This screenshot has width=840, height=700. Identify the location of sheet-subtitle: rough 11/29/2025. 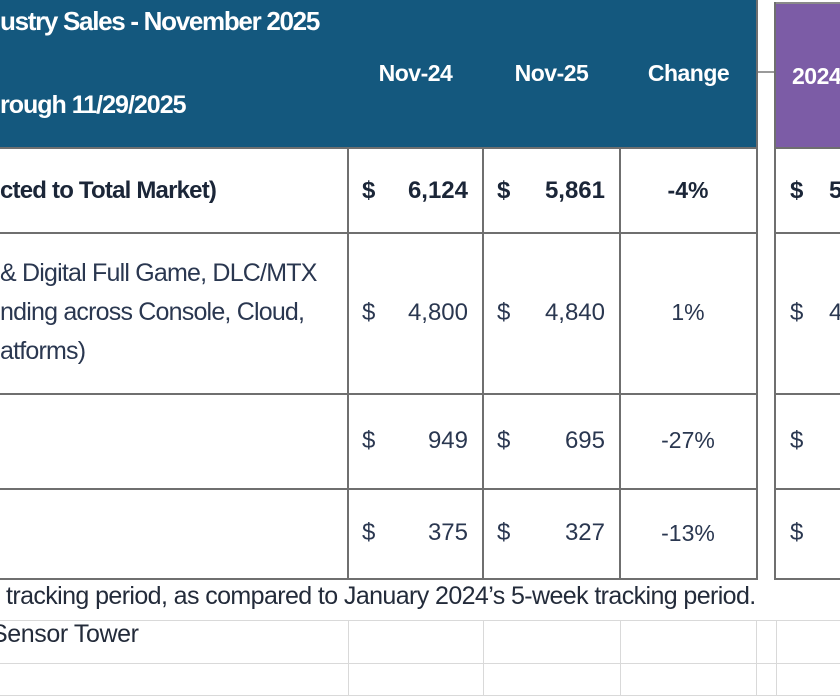
(93, 105).